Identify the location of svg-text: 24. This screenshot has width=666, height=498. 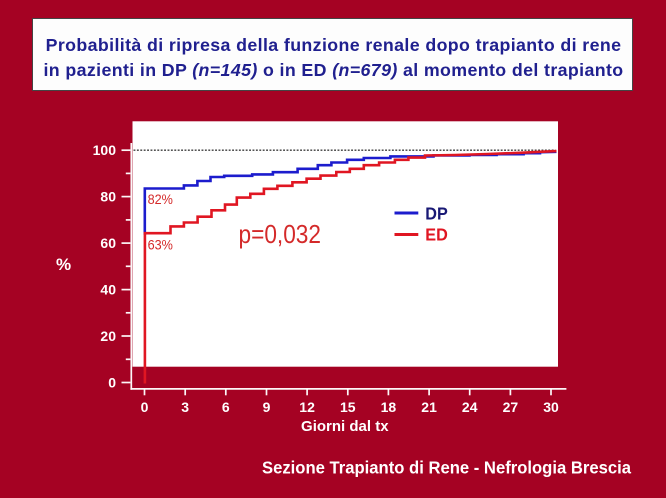
(470, 407).